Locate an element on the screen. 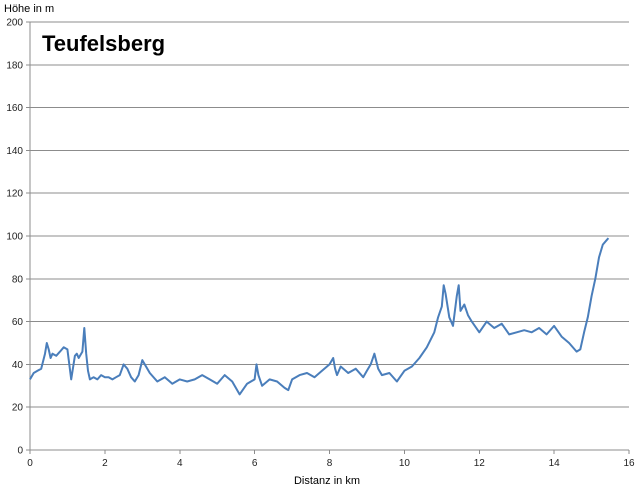 The width and height of the screenshot is (640, 489). x-axis-title: Distanz in km is located at coordinates (327, 481).